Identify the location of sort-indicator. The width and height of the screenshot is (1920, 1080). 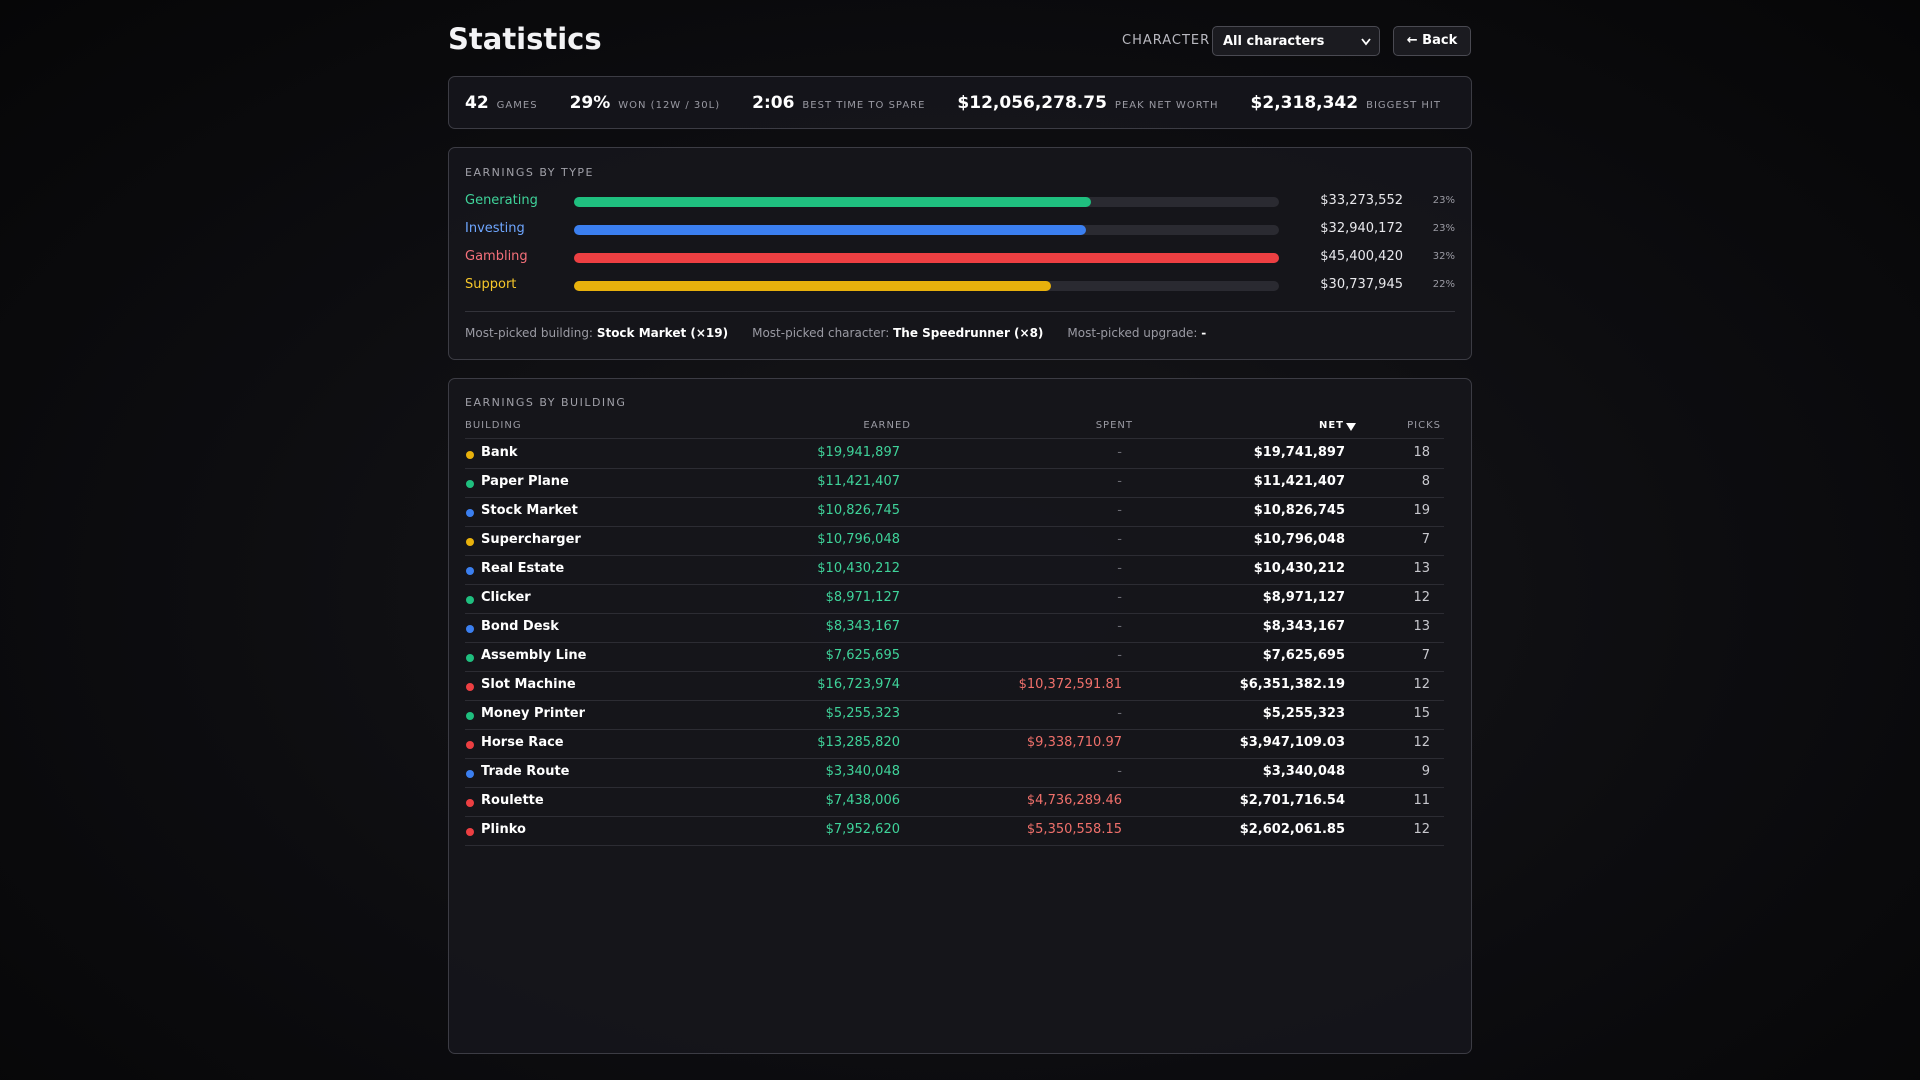
(1351, 427).